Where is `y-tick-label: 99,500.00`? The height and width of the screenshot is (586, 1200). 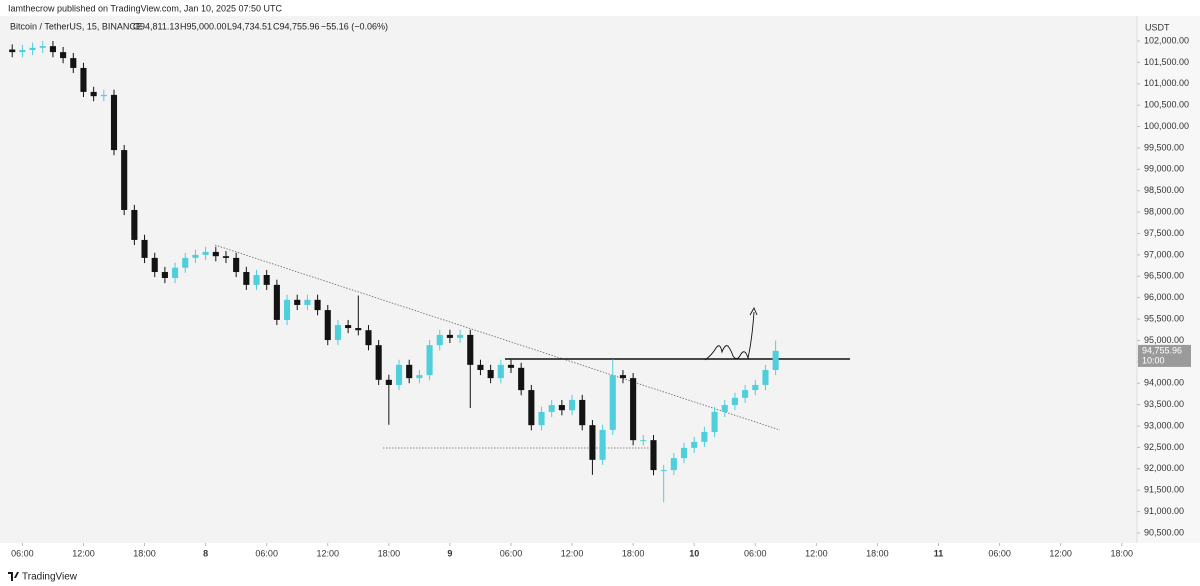
y-tick-label: 99,500.00 is located at coordinates (1164, 147).